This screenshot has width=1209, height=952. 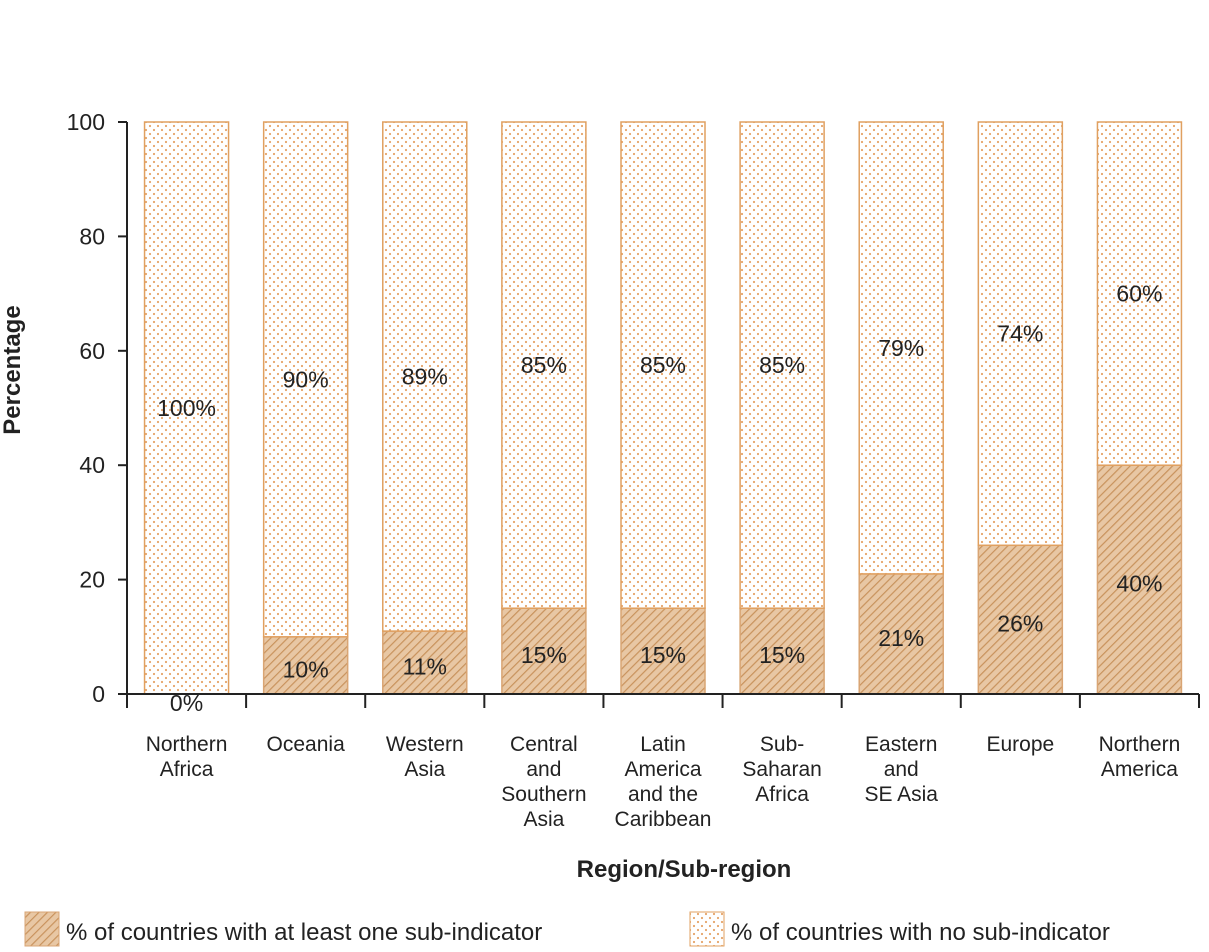 What do you see at coordinates (1020, 624) in the screenshot?
I see `data-label-at-least-one: 26%` at bounding box center [1020, 624].